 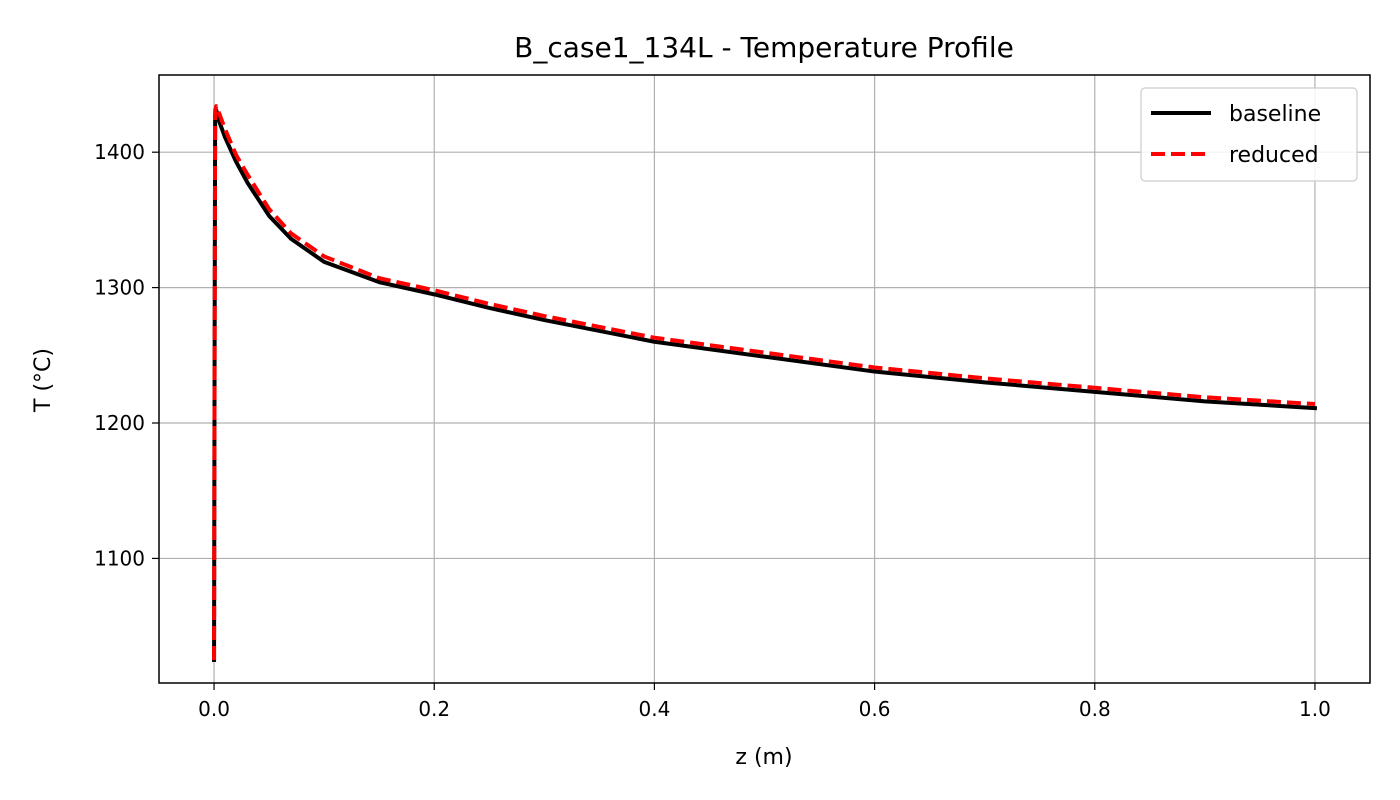 I want to click on x-tick-label: 1.0, so click(x=1315, y=709).